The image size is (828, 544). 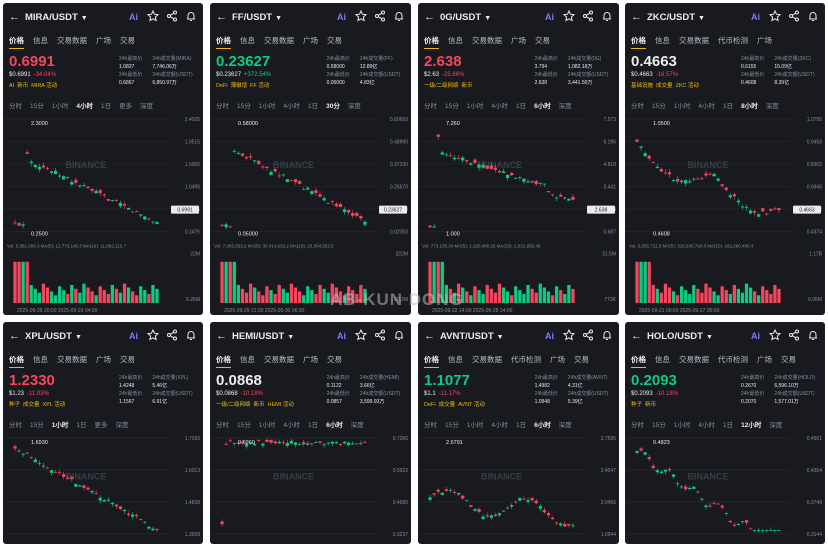 I want to click on timeframe-option: 30分, so click(x=333, y=106).